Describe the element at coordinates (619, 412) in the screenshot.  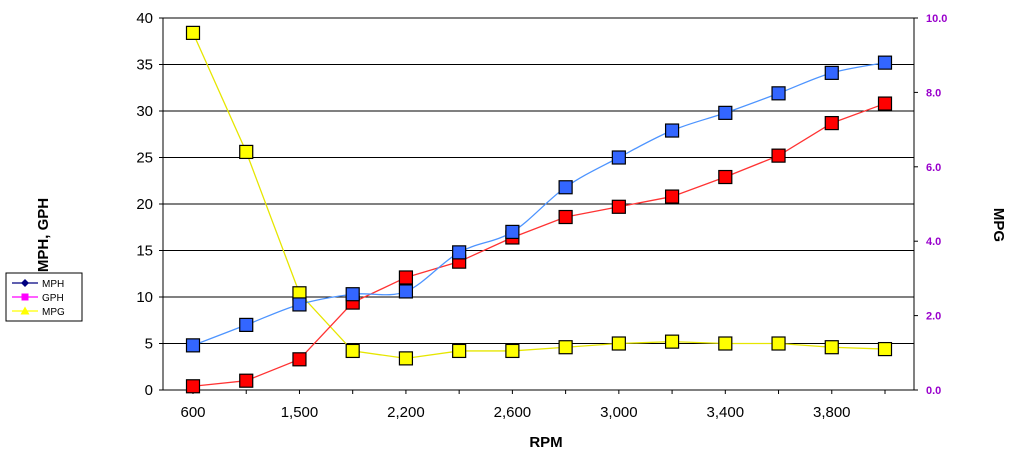
I see `x-tick-label: 3,000` at that location.